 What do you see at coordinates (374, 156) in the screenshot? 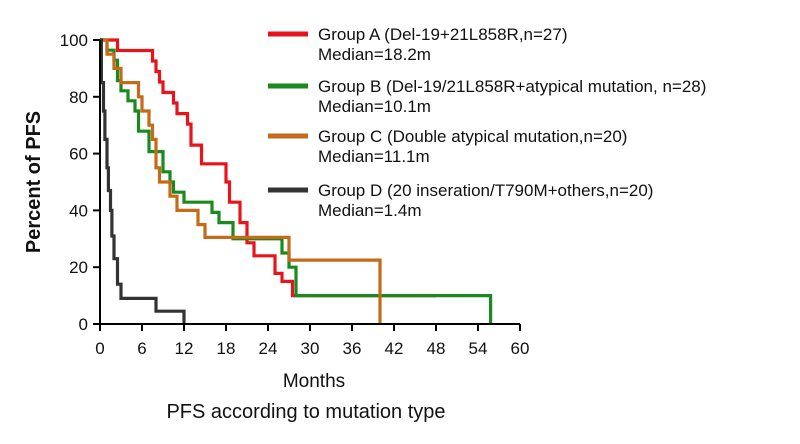
I see `legend-median: Median=11.1m` at bounding box center [374, 156].